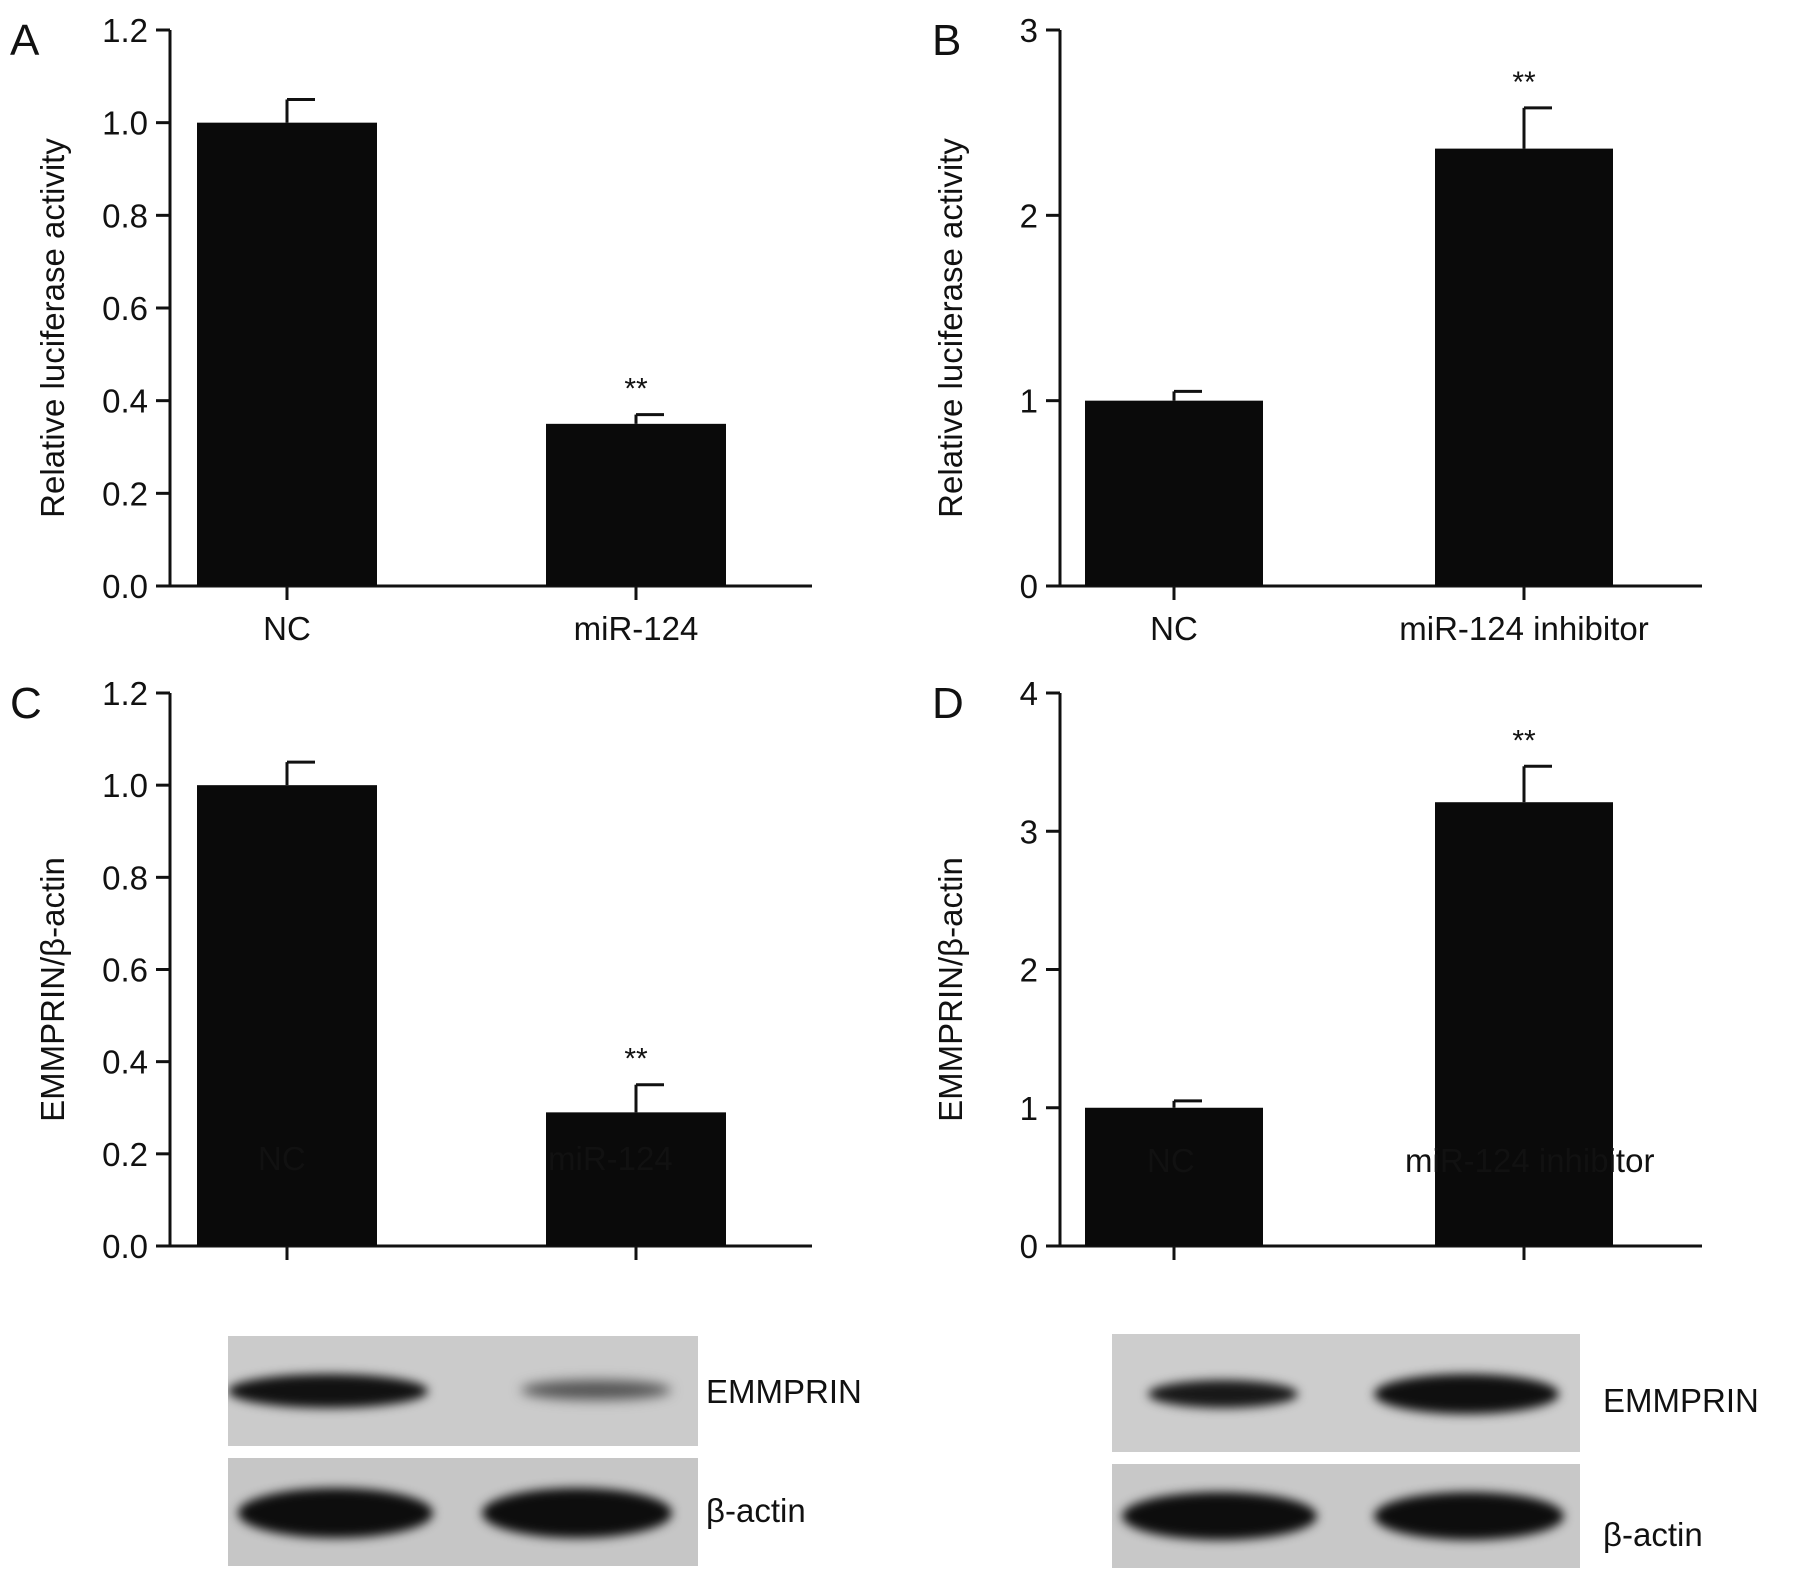  I want to click on y-axis-label-b: Relative luciferase activity, so click(950, 328).